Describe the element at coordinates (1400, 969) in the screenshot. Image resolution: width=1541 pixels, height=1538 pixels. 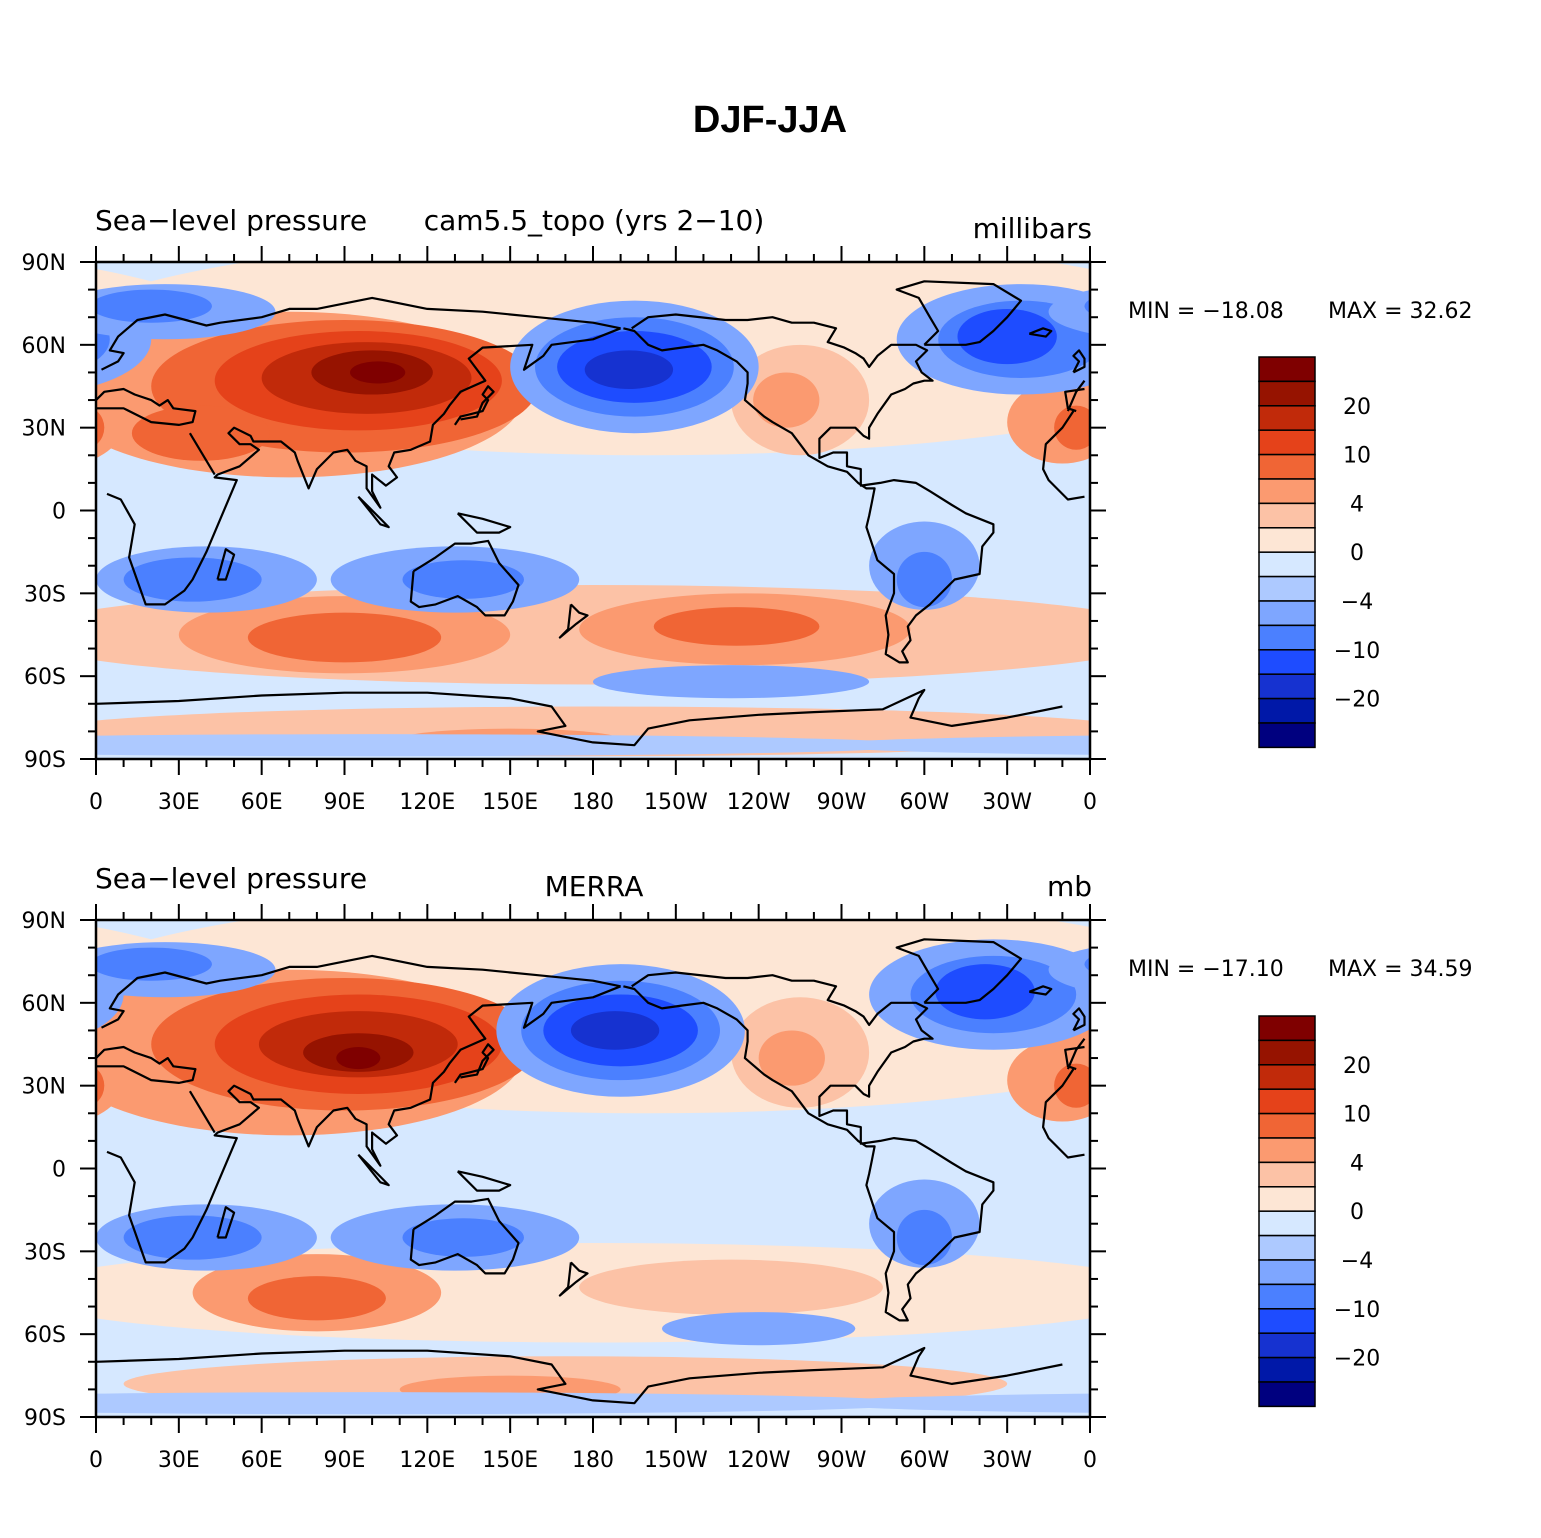
I see `max-label: MAX = 34.59` at that location.